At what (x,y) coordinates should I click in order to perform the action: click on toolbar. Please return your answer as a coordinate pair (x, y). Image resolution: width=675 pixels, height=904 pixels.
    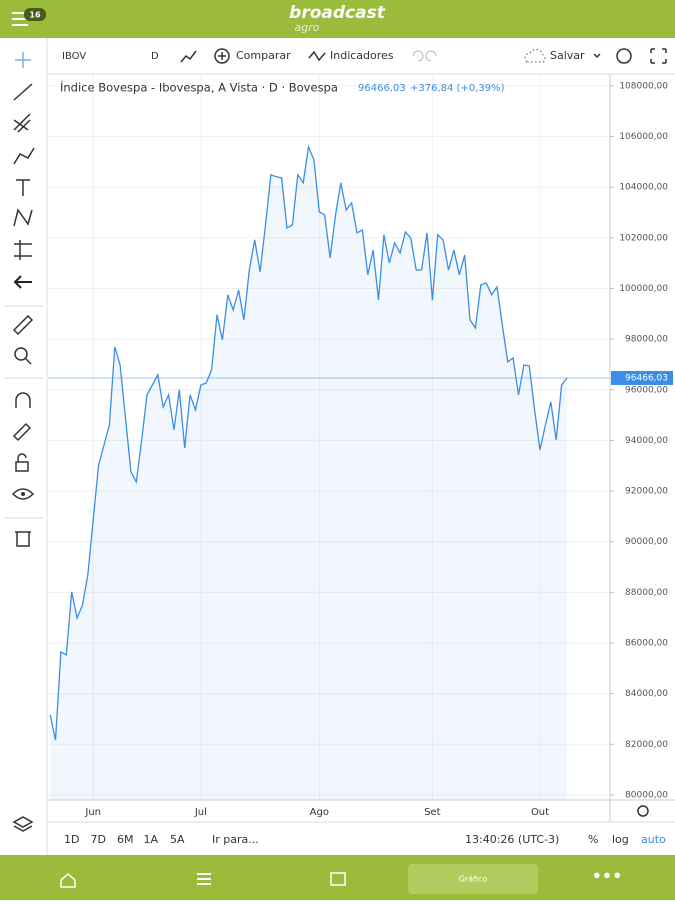
    Looking at the image, I should click on (337, 56).